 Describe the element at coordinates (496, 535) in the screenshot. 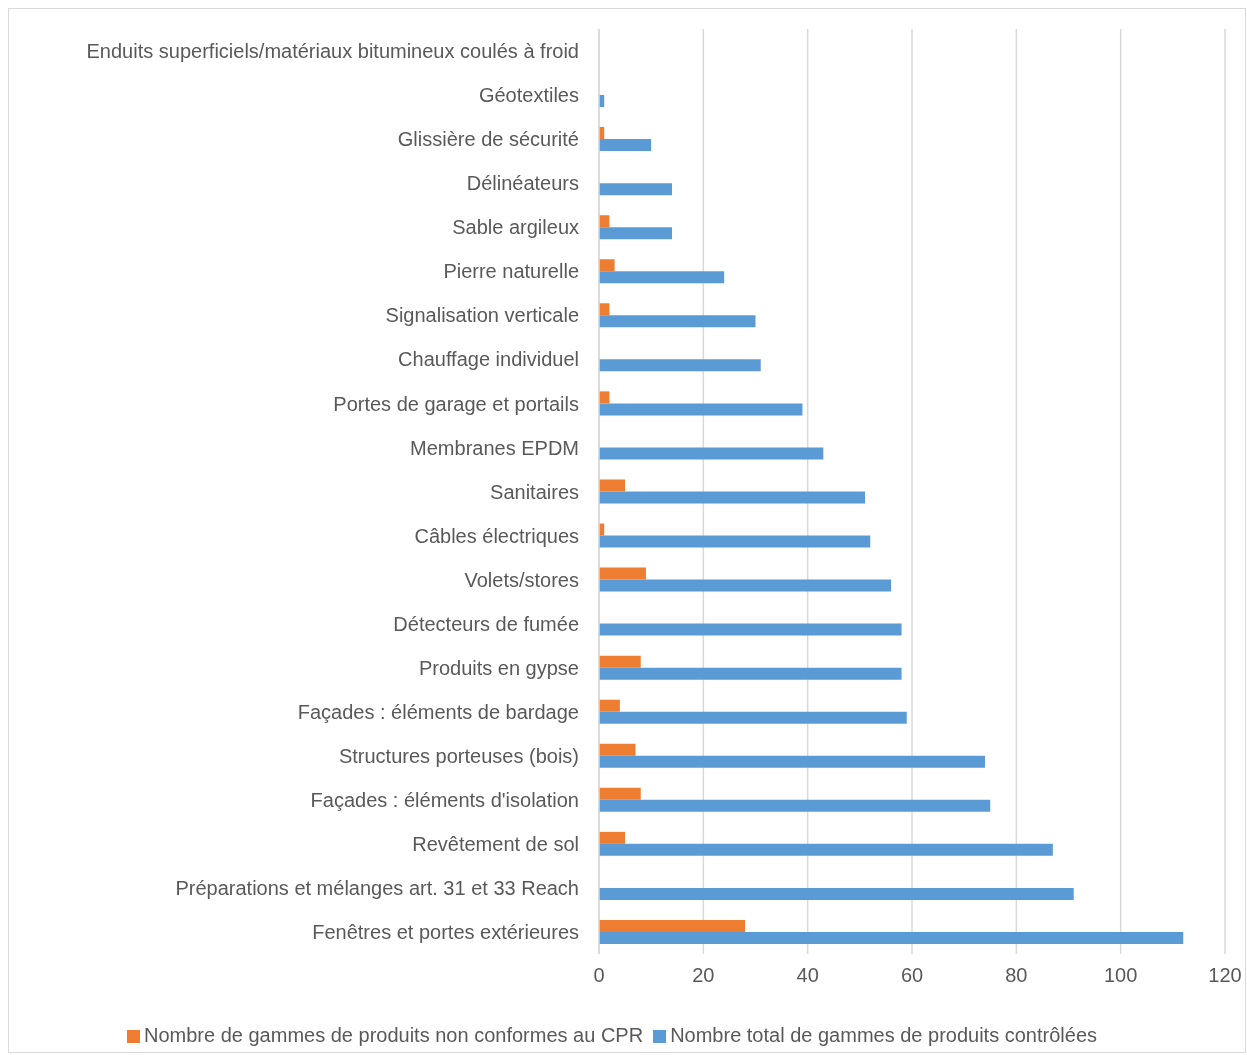

I see `y-tick-label: Câbles électriques` at that location.